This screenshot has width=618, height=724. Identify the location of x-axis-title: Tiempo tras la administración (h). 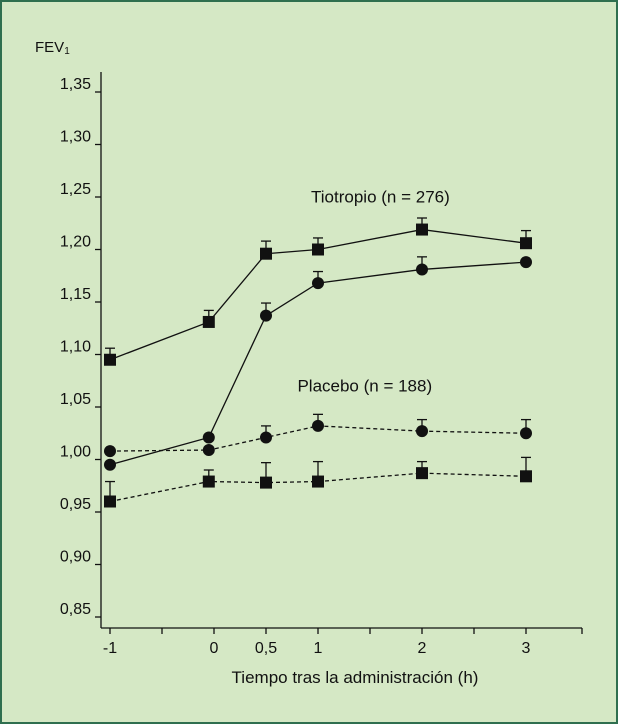
(355, 677).